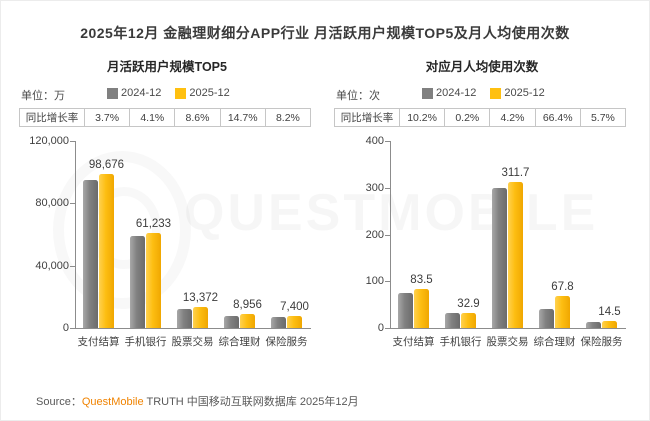 The height and width of the screenshot is (421, 650). I want to click on bar-value-label: 8,956, so click(247, 305).